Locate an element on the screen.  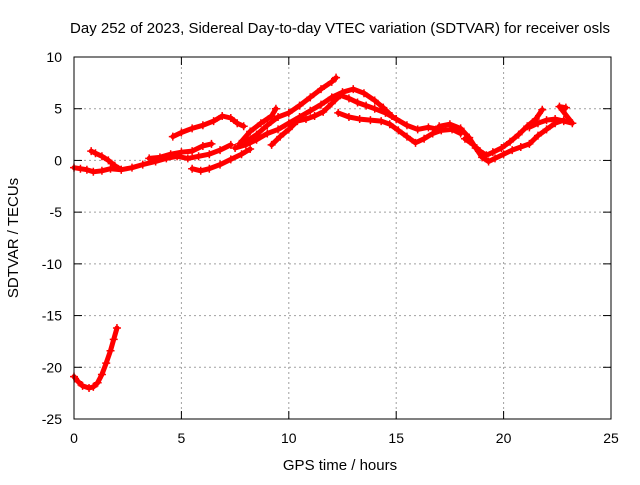
x-tick-label: 15 is located at coordinates (396, 438).